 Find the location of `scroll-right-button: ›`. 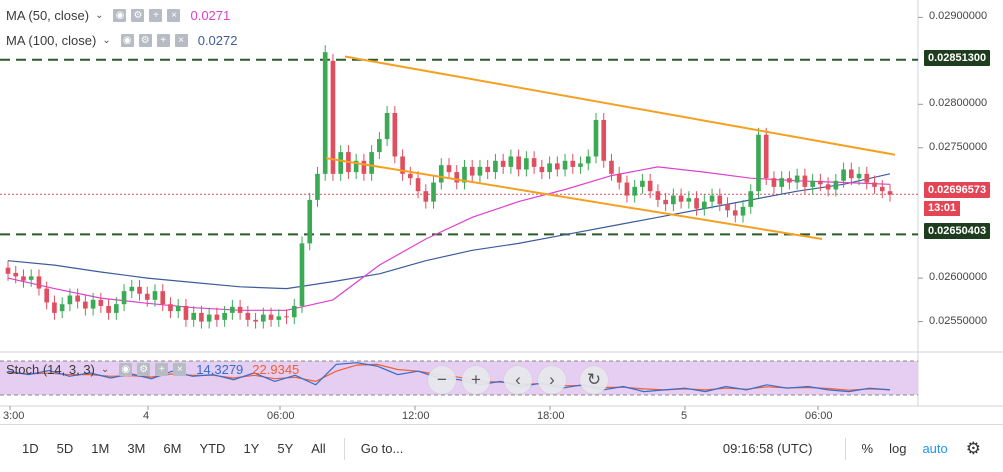

scroll-right-button: › is located at coordinates (552, 380).